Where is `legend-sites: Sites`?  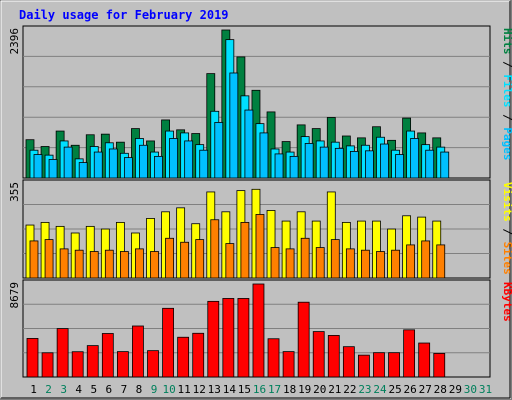 legend-sites: Sites is located at coordinates (506, 258).